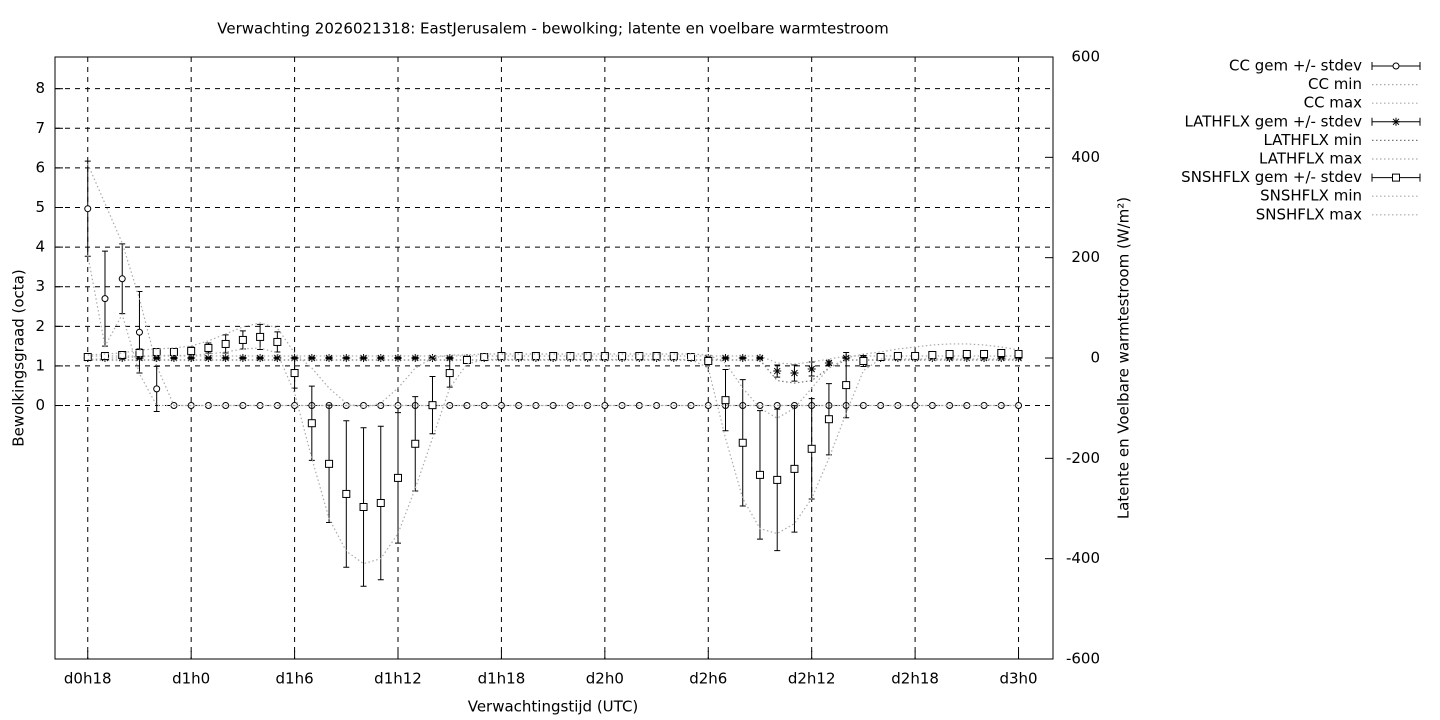  I want to click on legend-label: LATHFLX min, so click(1312, 140).